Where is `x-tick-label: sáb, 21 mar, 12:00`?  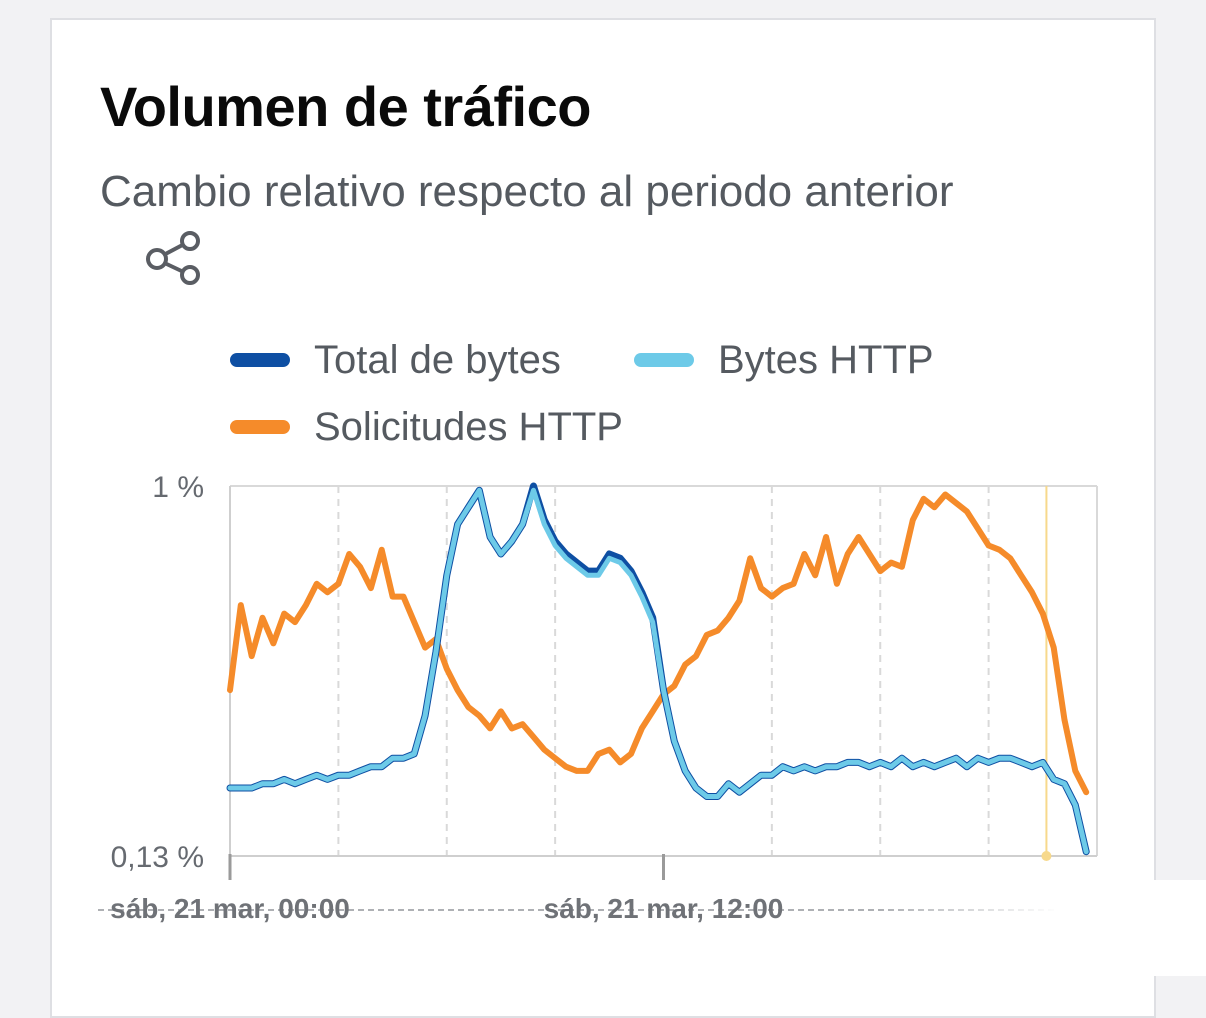
x-tick-label: sáb, 21 mar, 12:00 is located at coordinates (664, 908).